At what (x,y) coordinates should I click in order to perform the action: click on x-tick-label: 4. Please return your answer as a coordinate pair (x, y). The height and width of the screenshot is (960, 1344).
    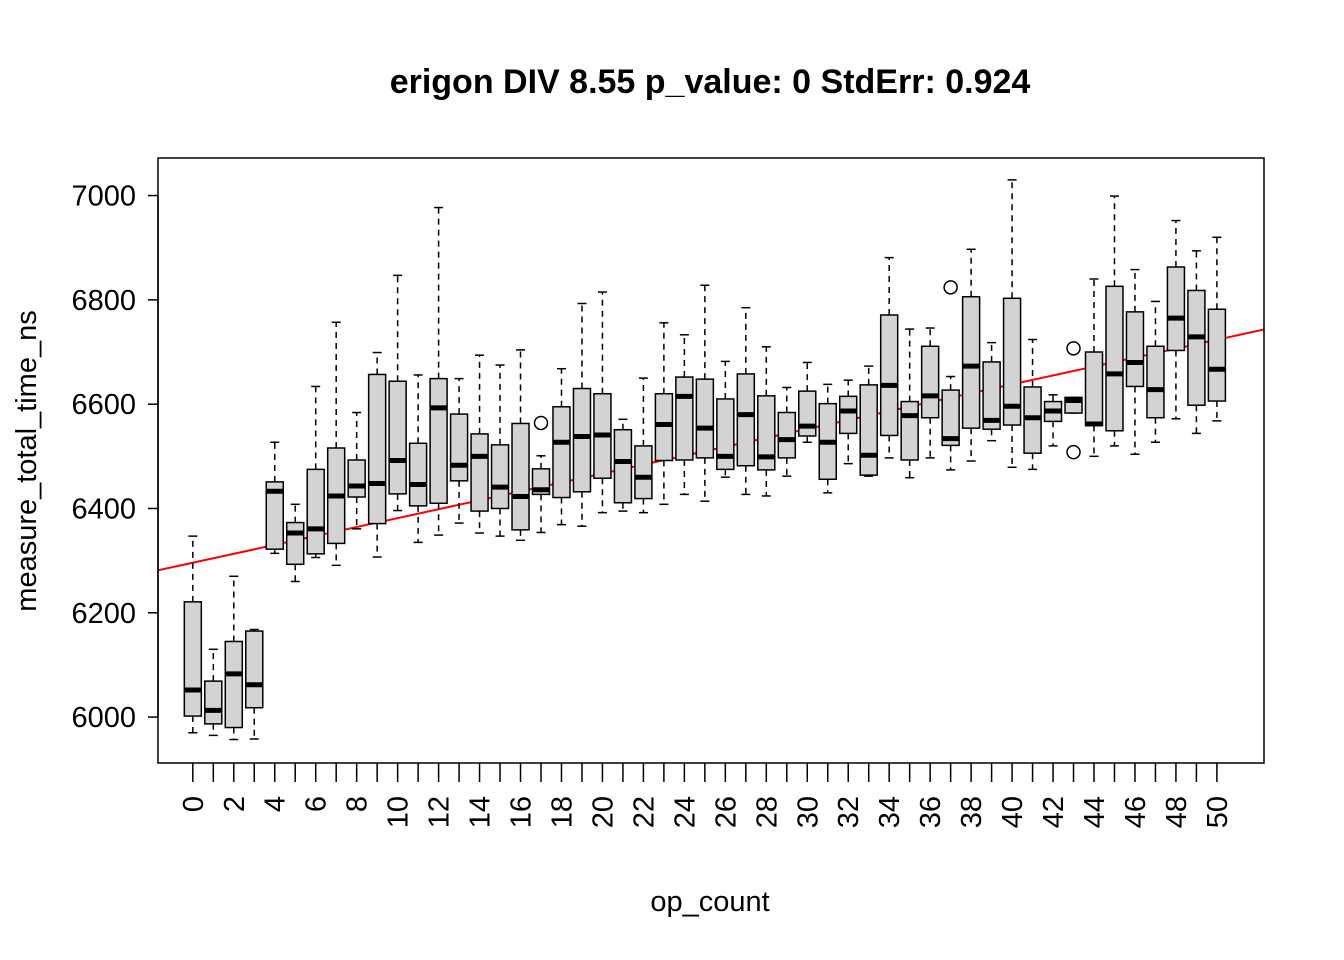
    Looking at the image, I should click on (276, 804).